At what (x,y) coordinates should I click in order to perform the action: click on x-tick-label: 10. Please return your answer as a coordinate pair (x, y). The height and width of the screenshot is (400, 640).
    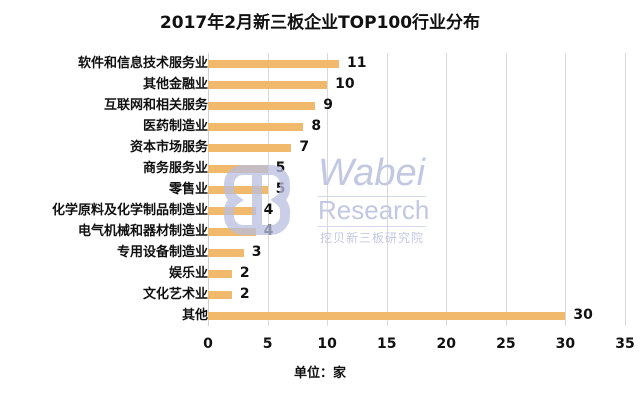
    Looking at the image, I should click on (327, 344).